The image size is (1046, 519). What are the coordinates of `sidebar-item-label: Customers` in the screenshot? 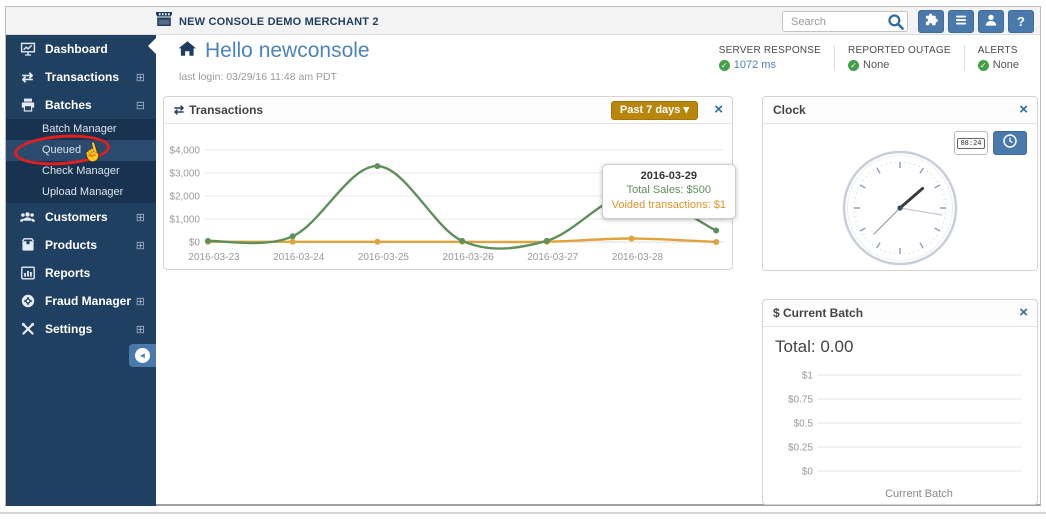 It's located at (76, 217).